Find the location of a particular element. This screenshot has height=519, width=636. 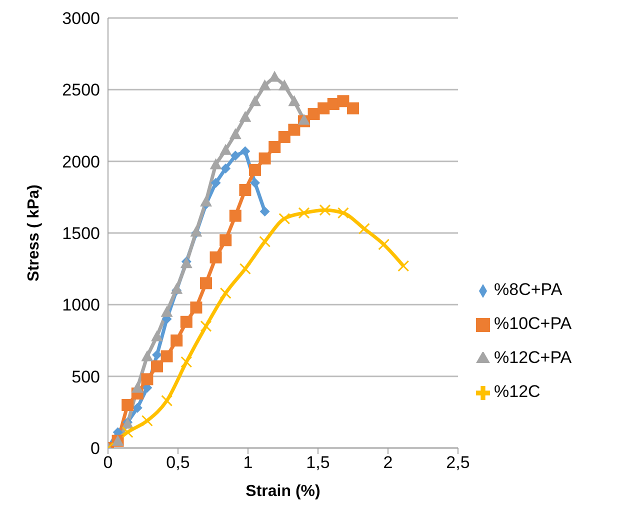

x-tick-label: 0,5 is located at coordinates (178, 462).